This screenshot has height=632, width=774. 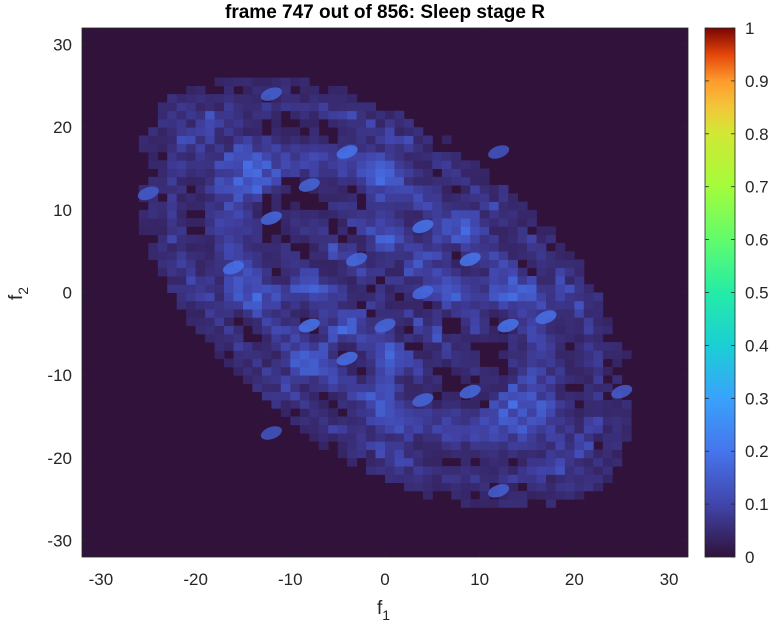 What do you see at coordinates (749, 28) in the screenshot?
I see `colorbar-tick-label: 1` at bounding box center [749, 28].